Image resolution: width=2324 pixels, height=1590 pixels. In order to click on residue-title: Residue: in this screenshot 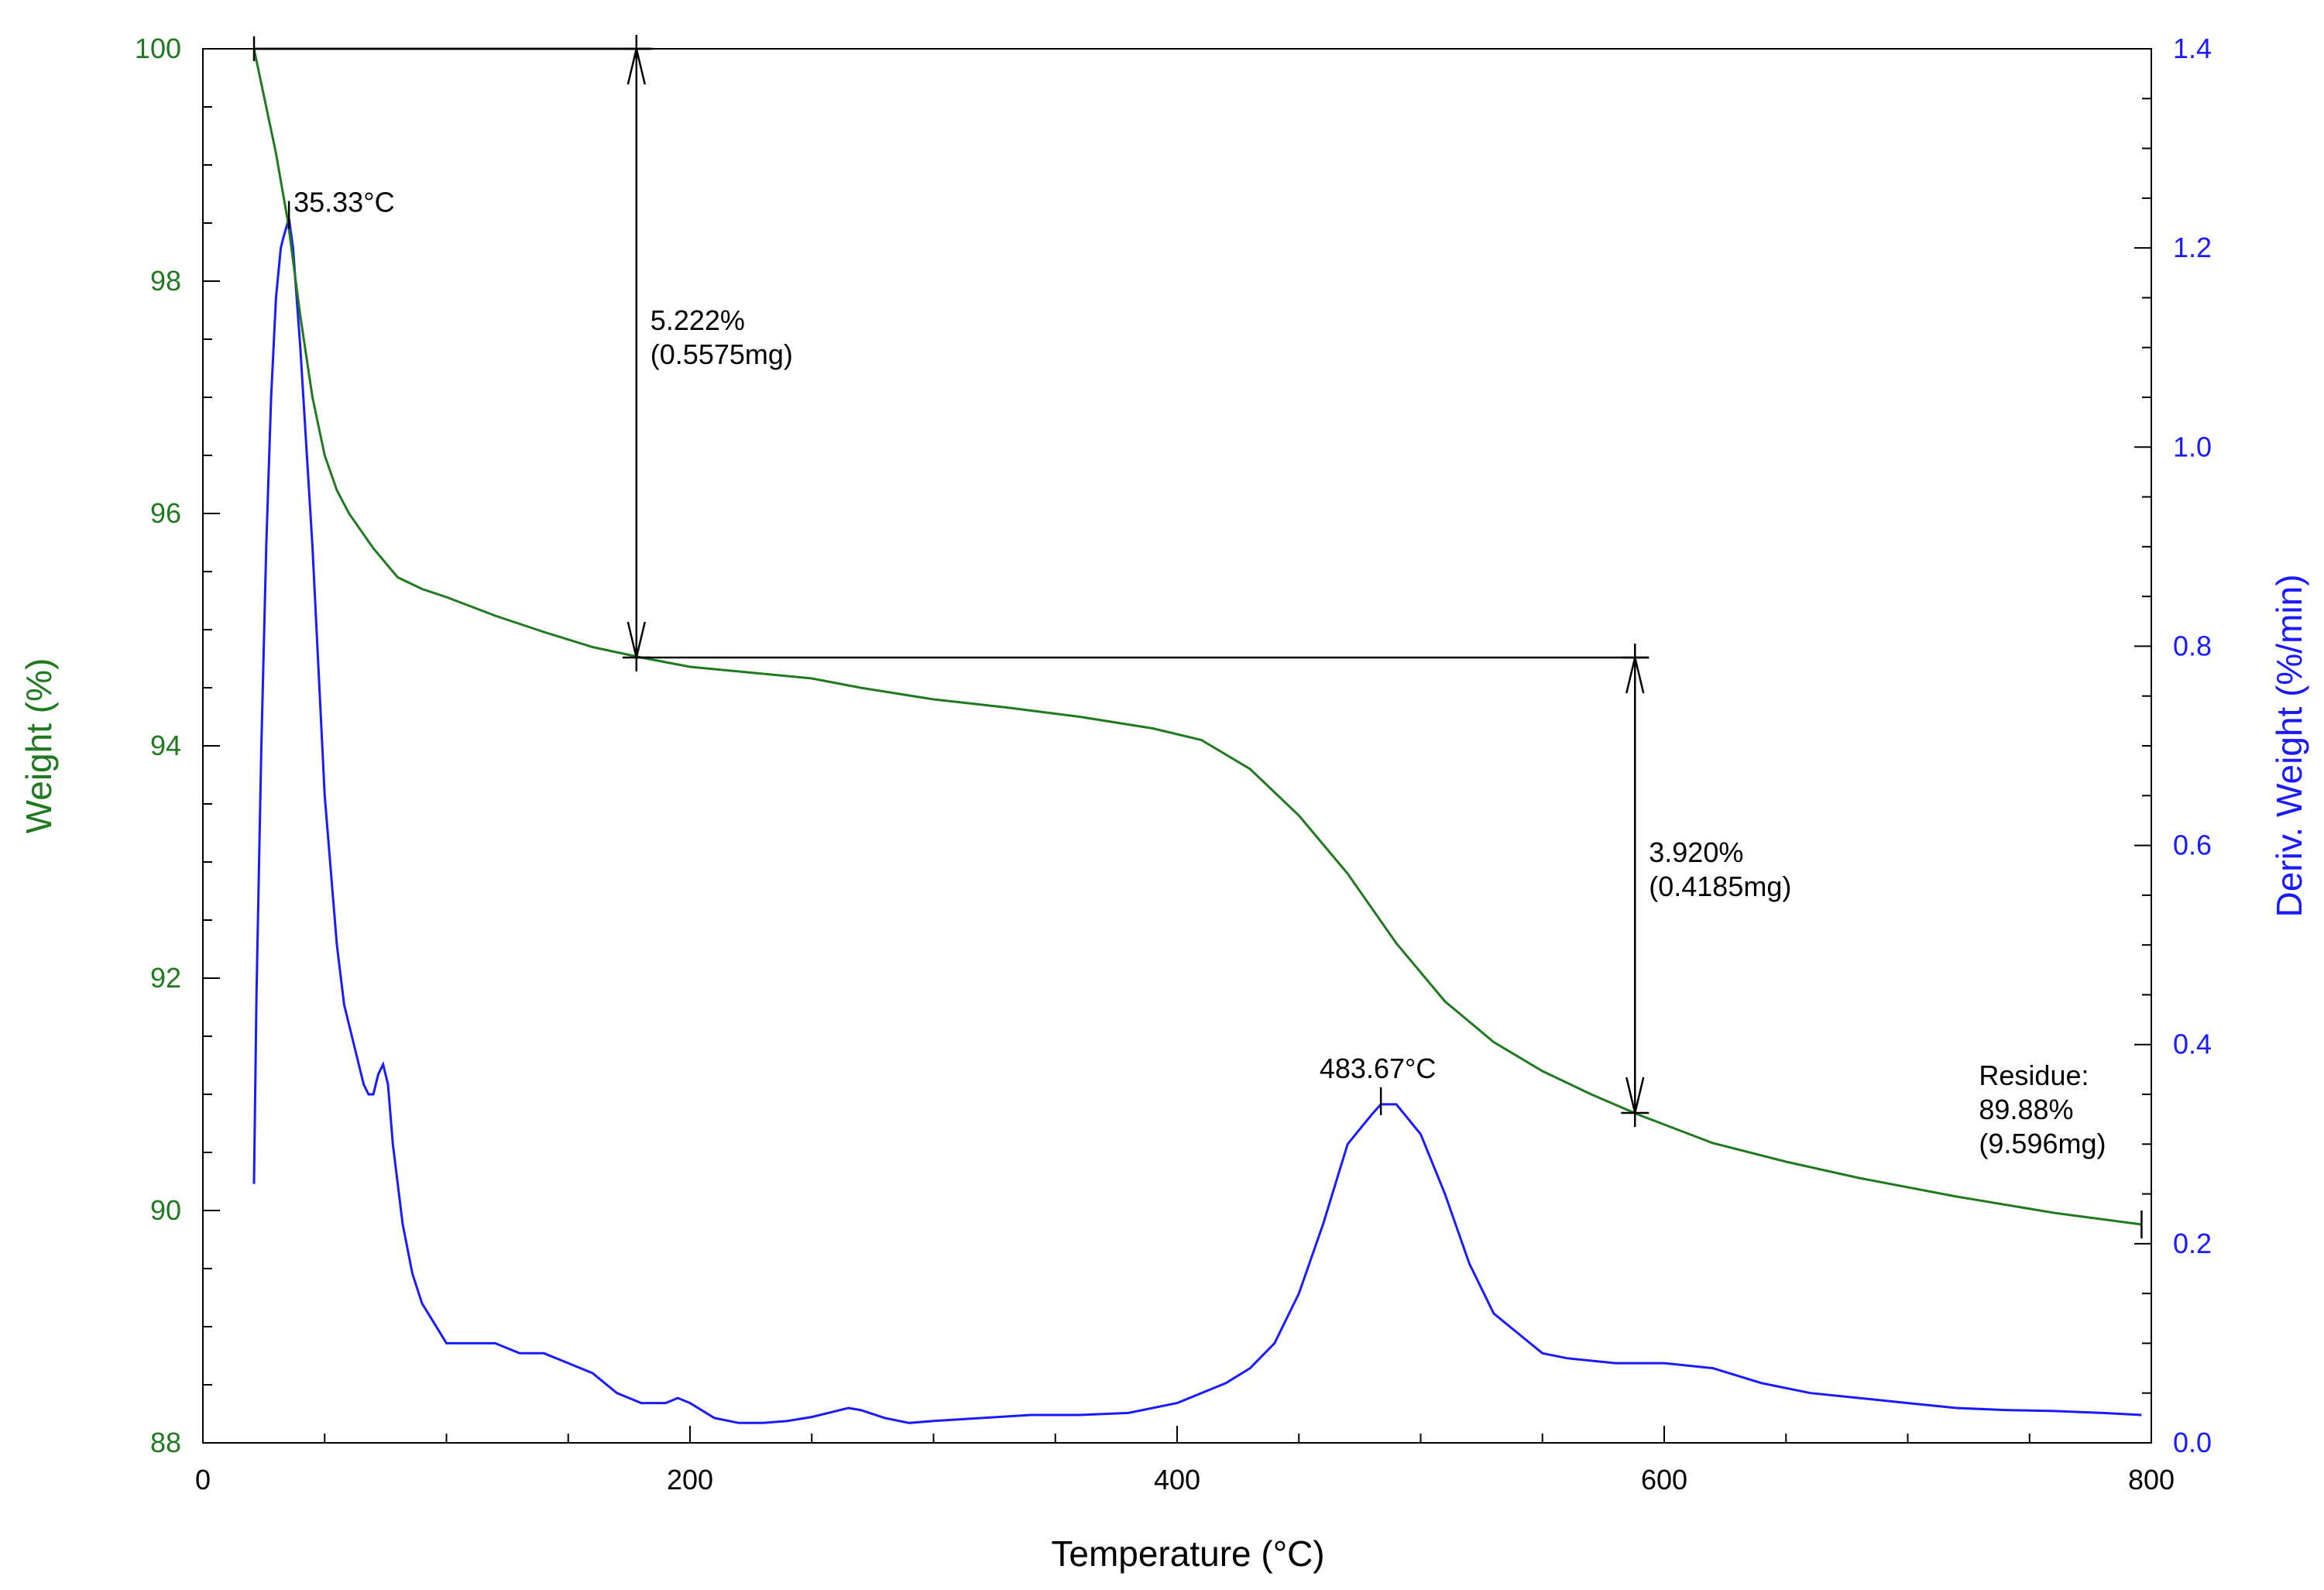, I will do `click(2034, 1075)`.